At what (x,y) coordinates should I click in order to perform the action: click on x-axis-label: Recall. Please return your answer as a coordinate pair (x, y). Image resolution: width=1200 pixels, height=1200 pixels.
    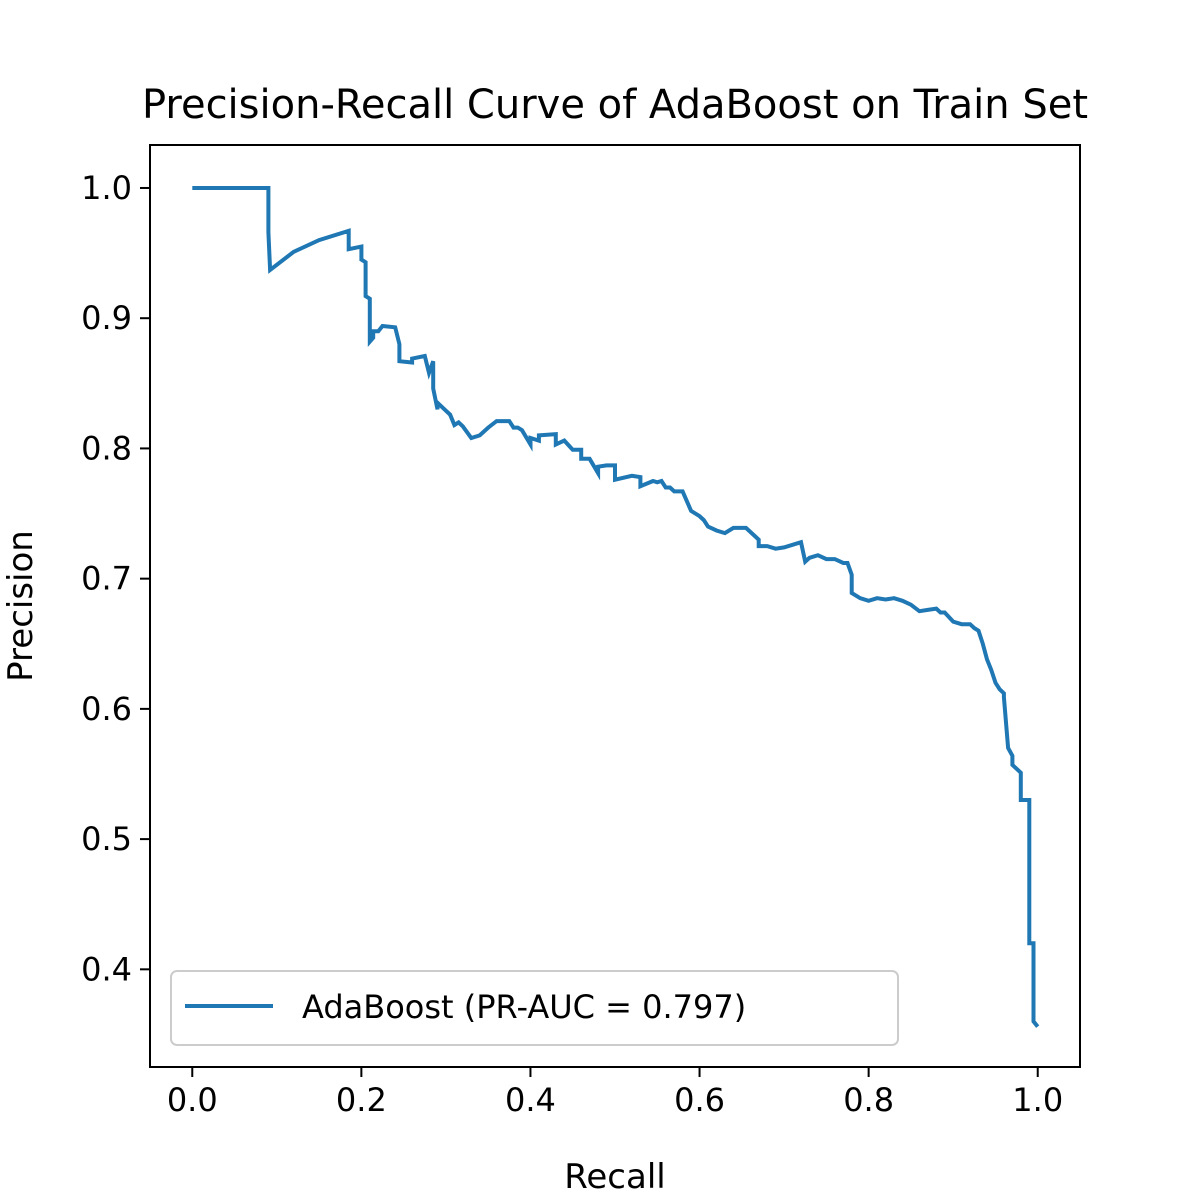
    Looking at the image, I should click on (614, 1177).